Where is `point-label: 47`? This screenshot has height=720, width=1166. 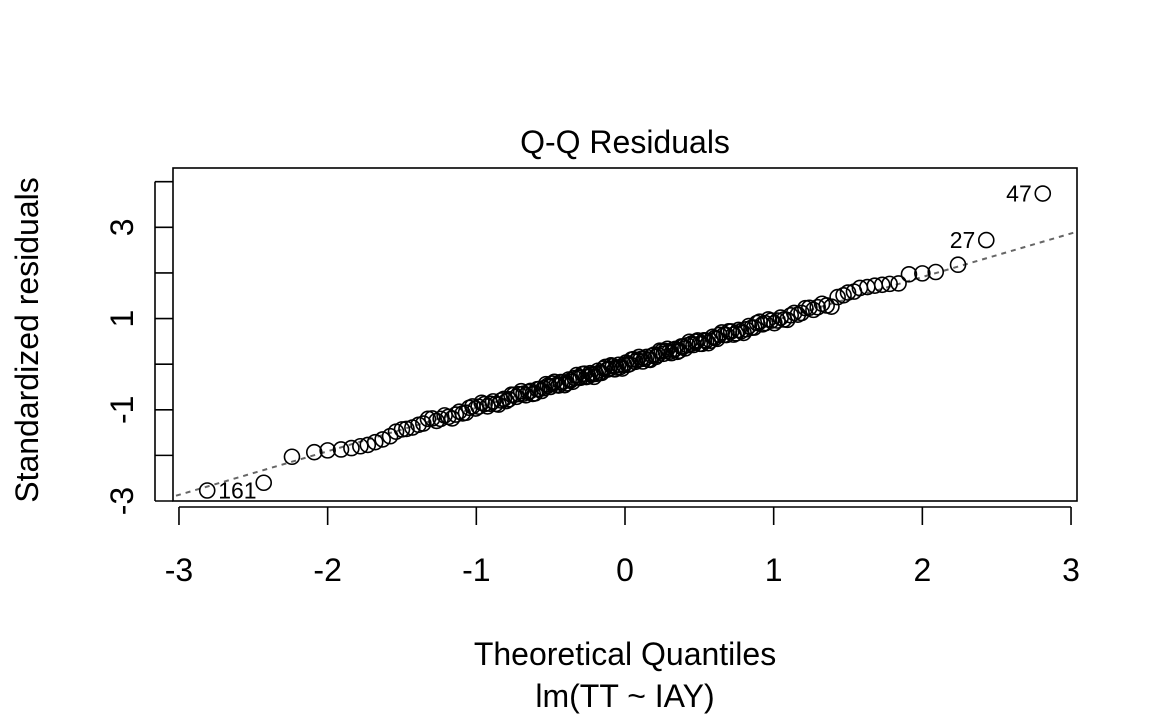
point-label: 47 is located at coordinates (1019, 194).